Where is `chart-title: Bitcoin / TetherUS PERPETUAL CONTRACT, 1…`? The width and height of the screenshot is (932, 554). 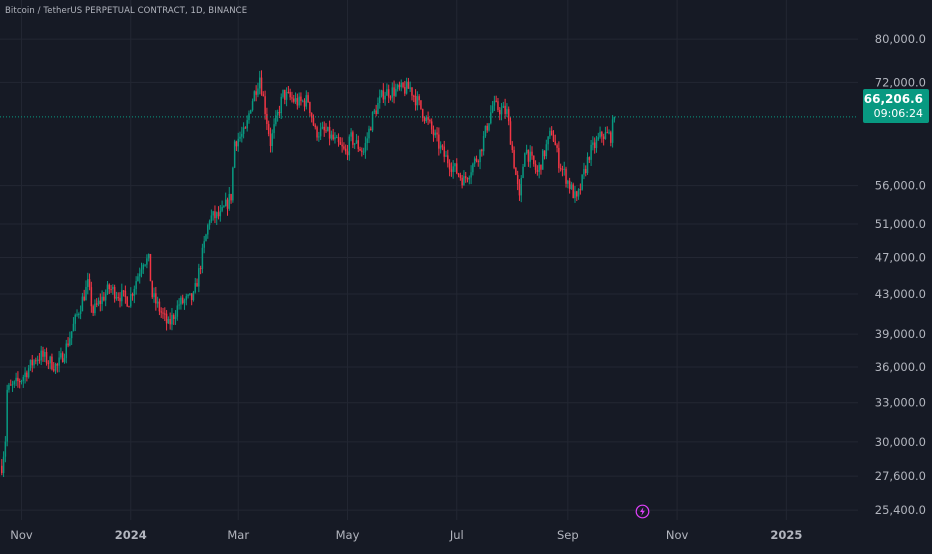
chart-title: Bitcoin / TetherUS PERPETUAL CONTRACT, 1… is located at coordinates (126, 11).